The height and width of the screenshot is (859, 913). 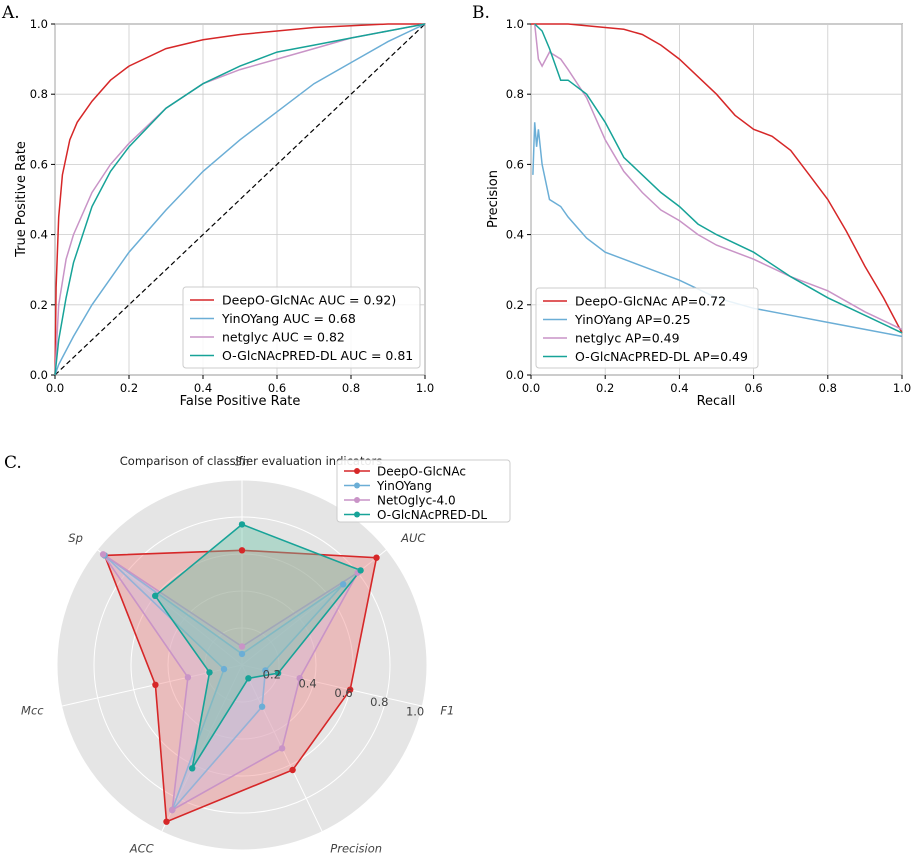 I want to click on pr-ylabel: Precision, so click(x=493, y=199).